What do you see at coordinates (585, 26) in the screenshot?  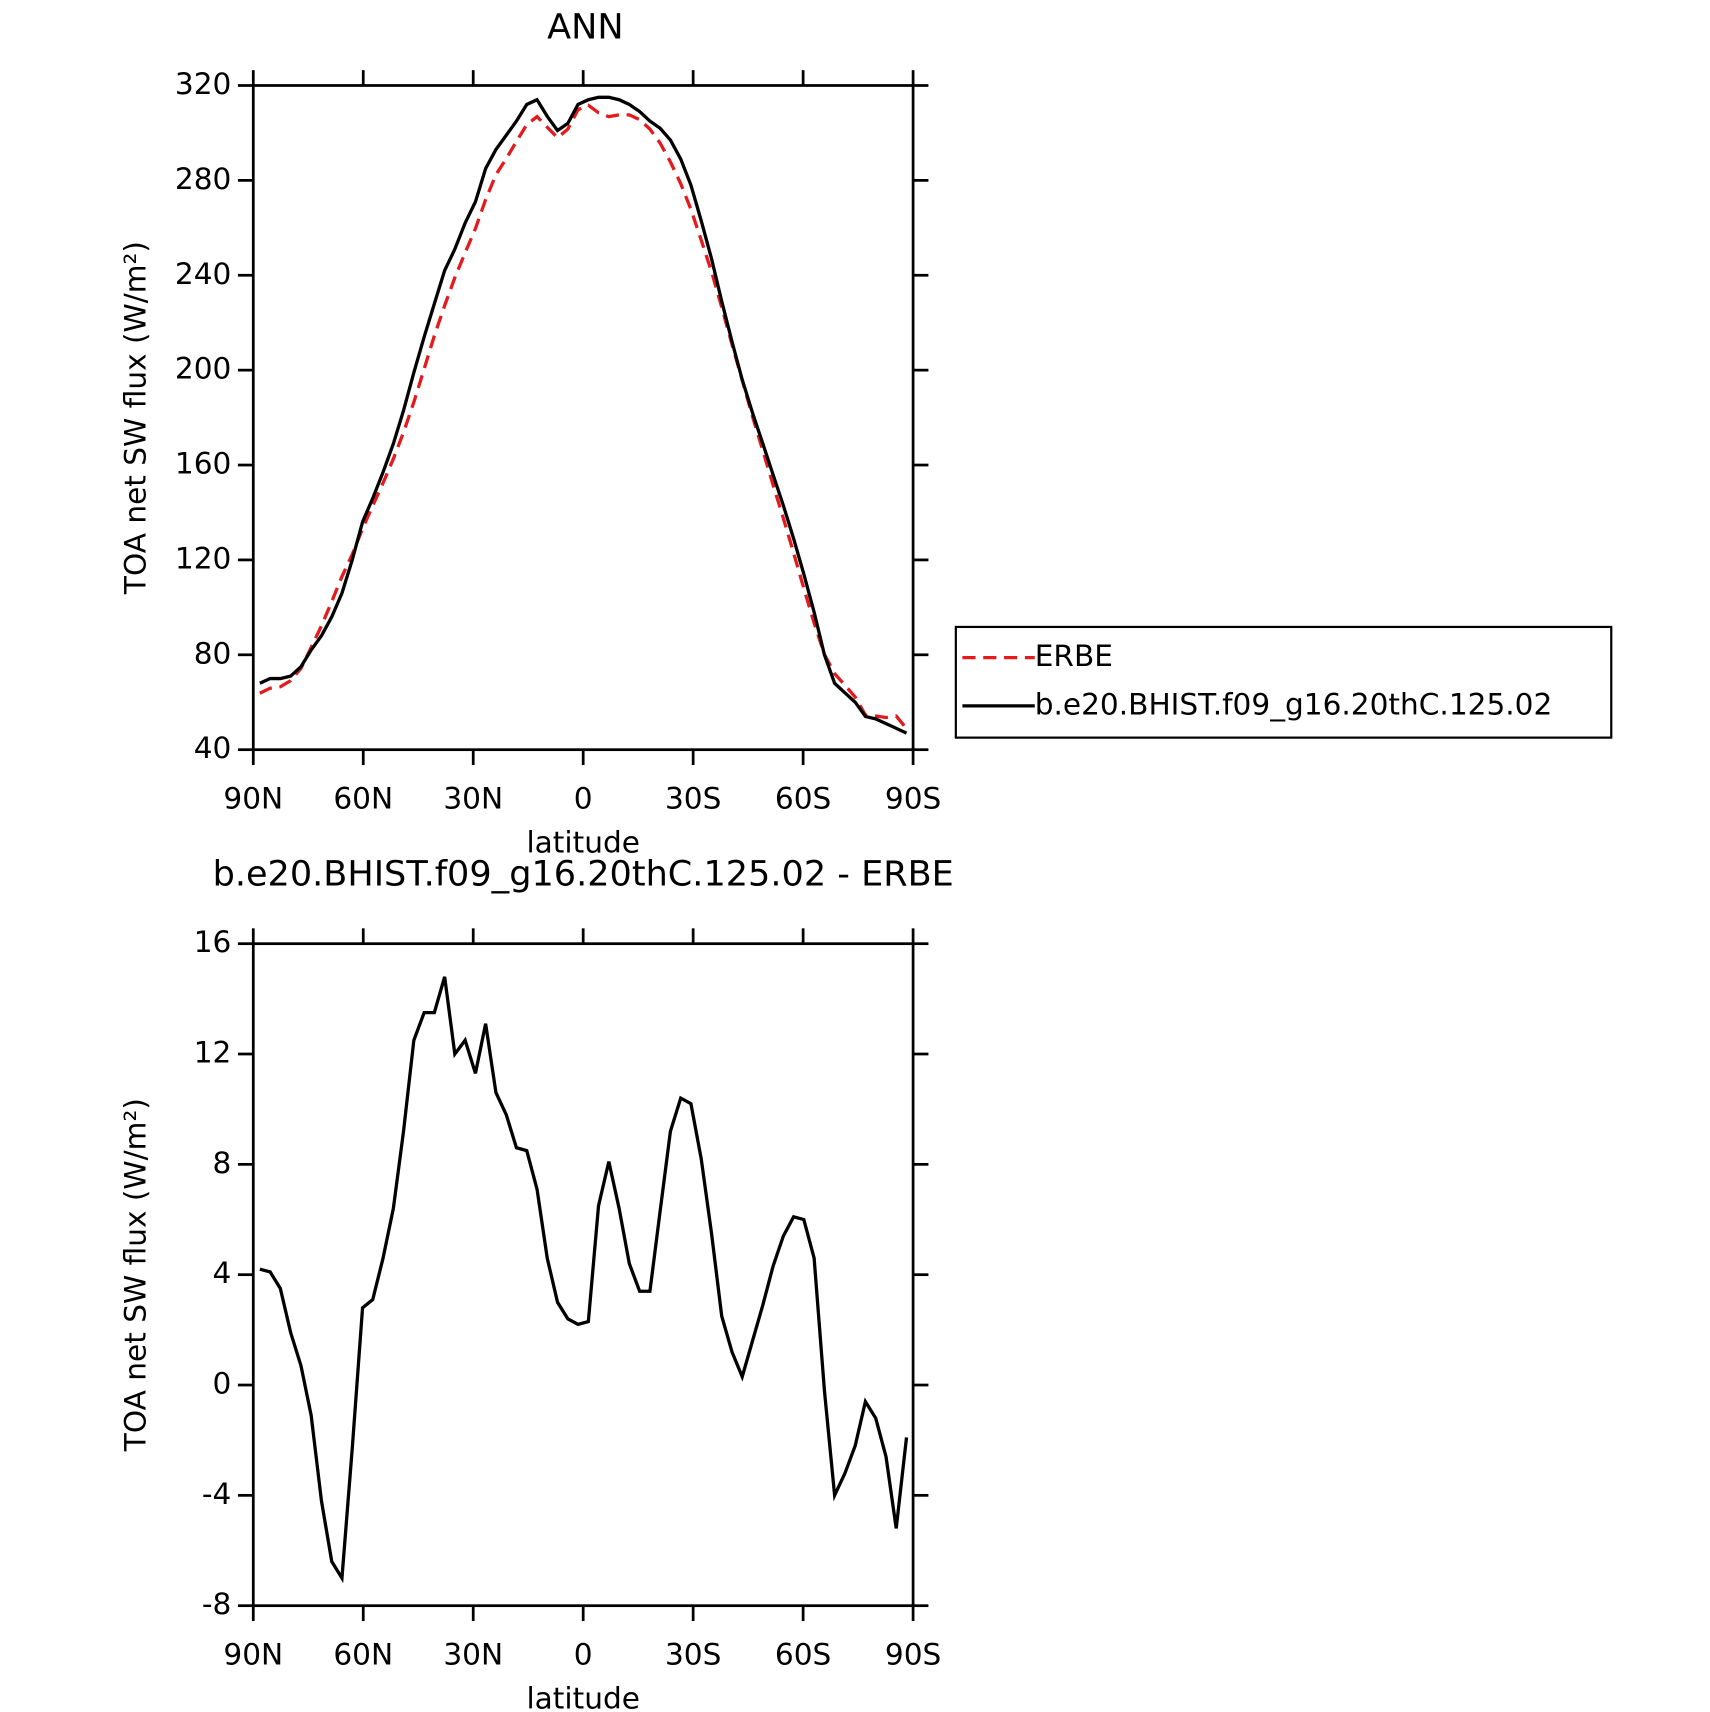 I see `chart-title: ANN` at bounding box center [585, 26].